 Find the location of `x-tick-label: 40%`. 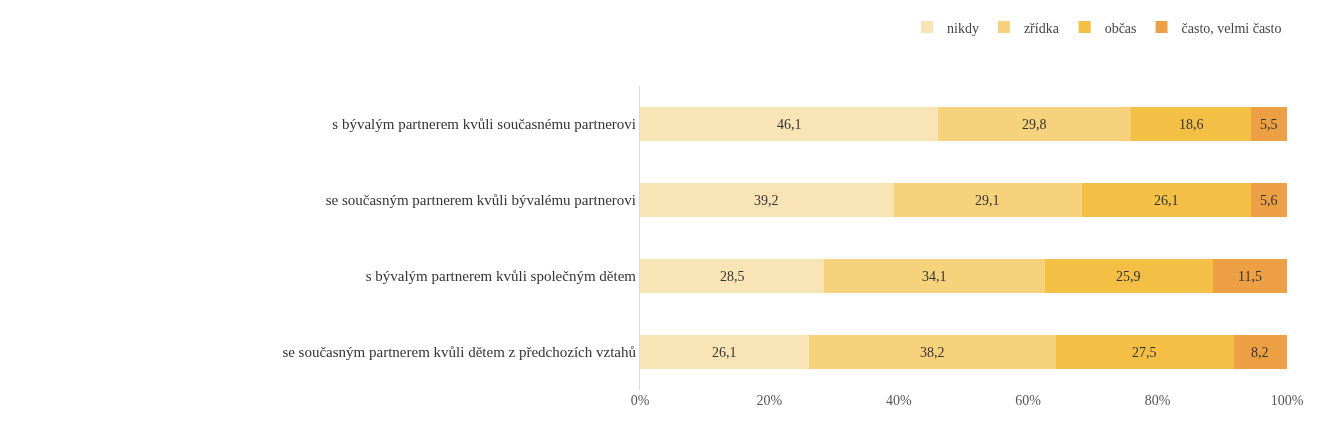

x-tick-label: 40% is located at coordinates (898, 400).